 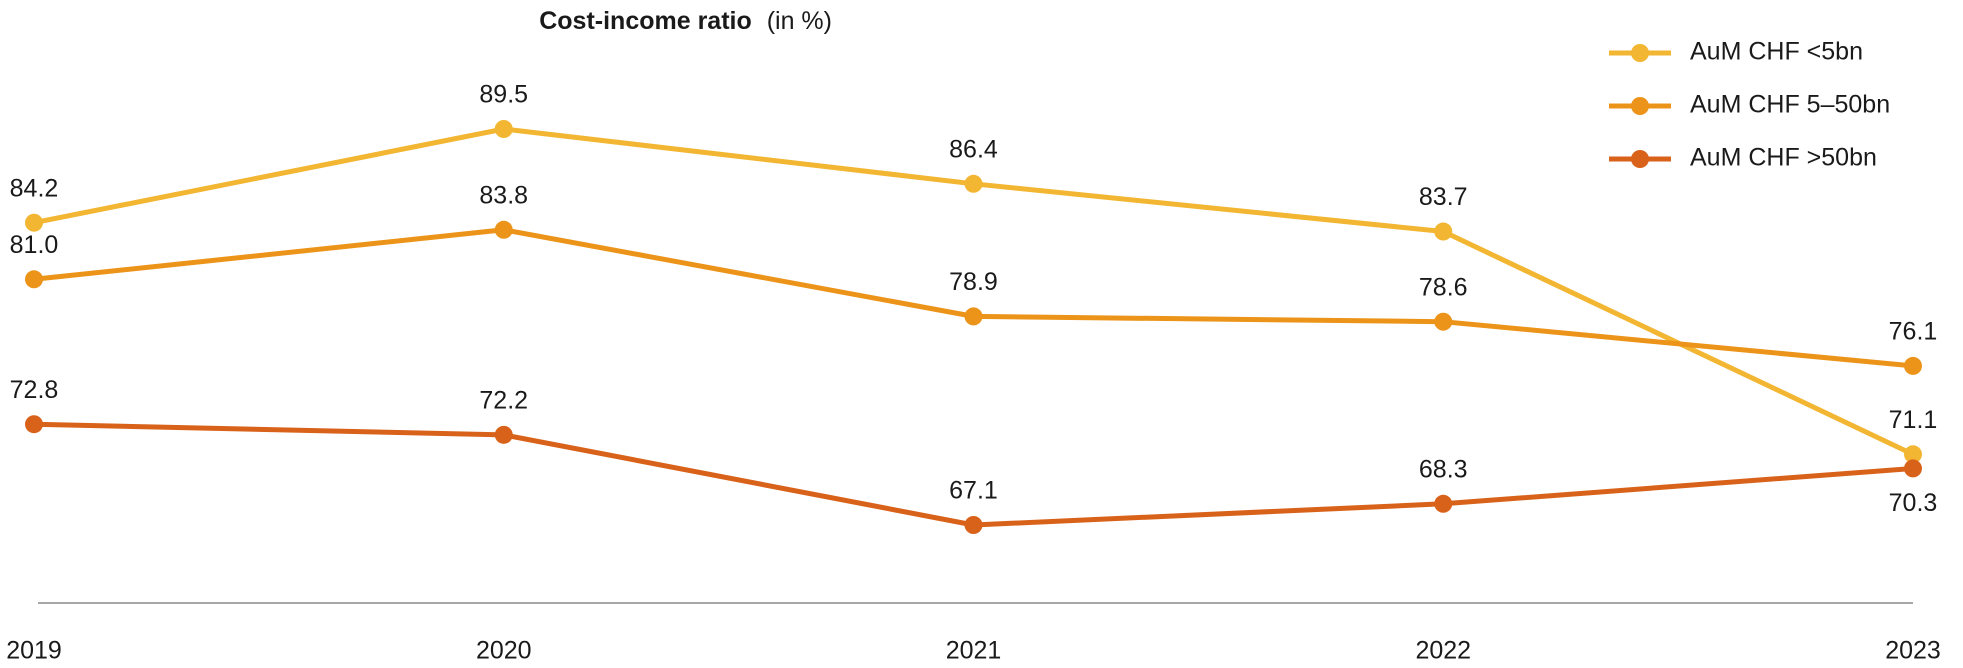 I want to click on data-label: 67.1, so click(x=973, y=491).